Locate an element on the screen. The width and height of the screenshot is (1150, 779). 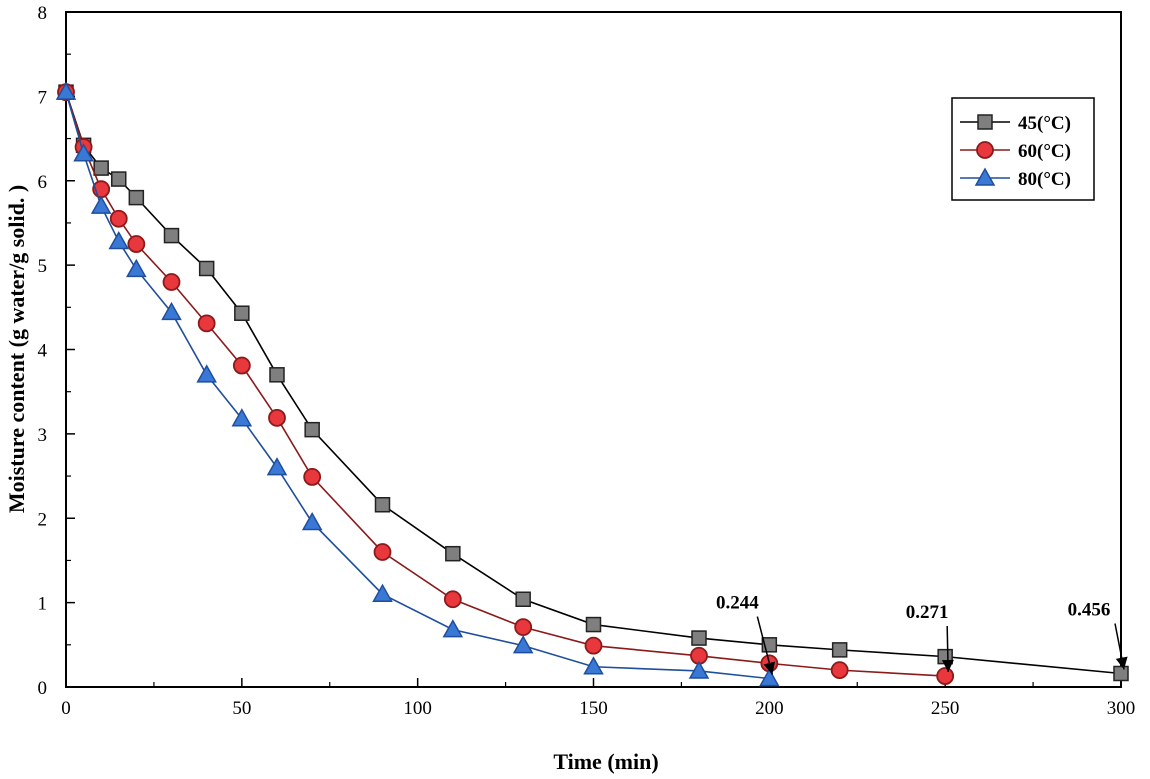
x-tick-label: 150 is located at coordinates (593, 708).